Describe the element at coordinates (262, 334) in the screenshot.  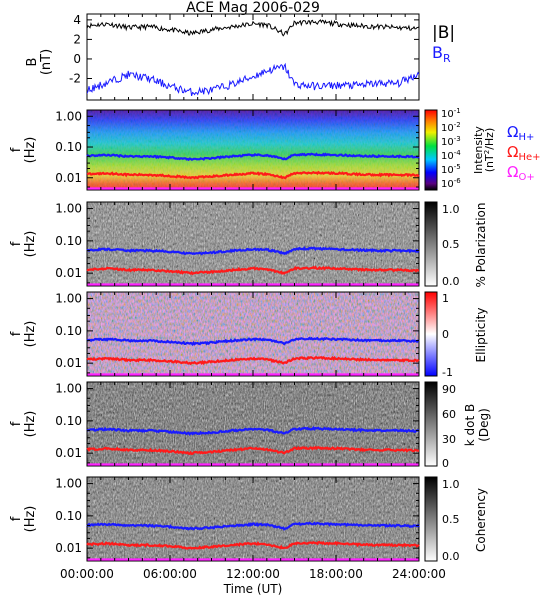
I see `panel-ellipticity` at that location.